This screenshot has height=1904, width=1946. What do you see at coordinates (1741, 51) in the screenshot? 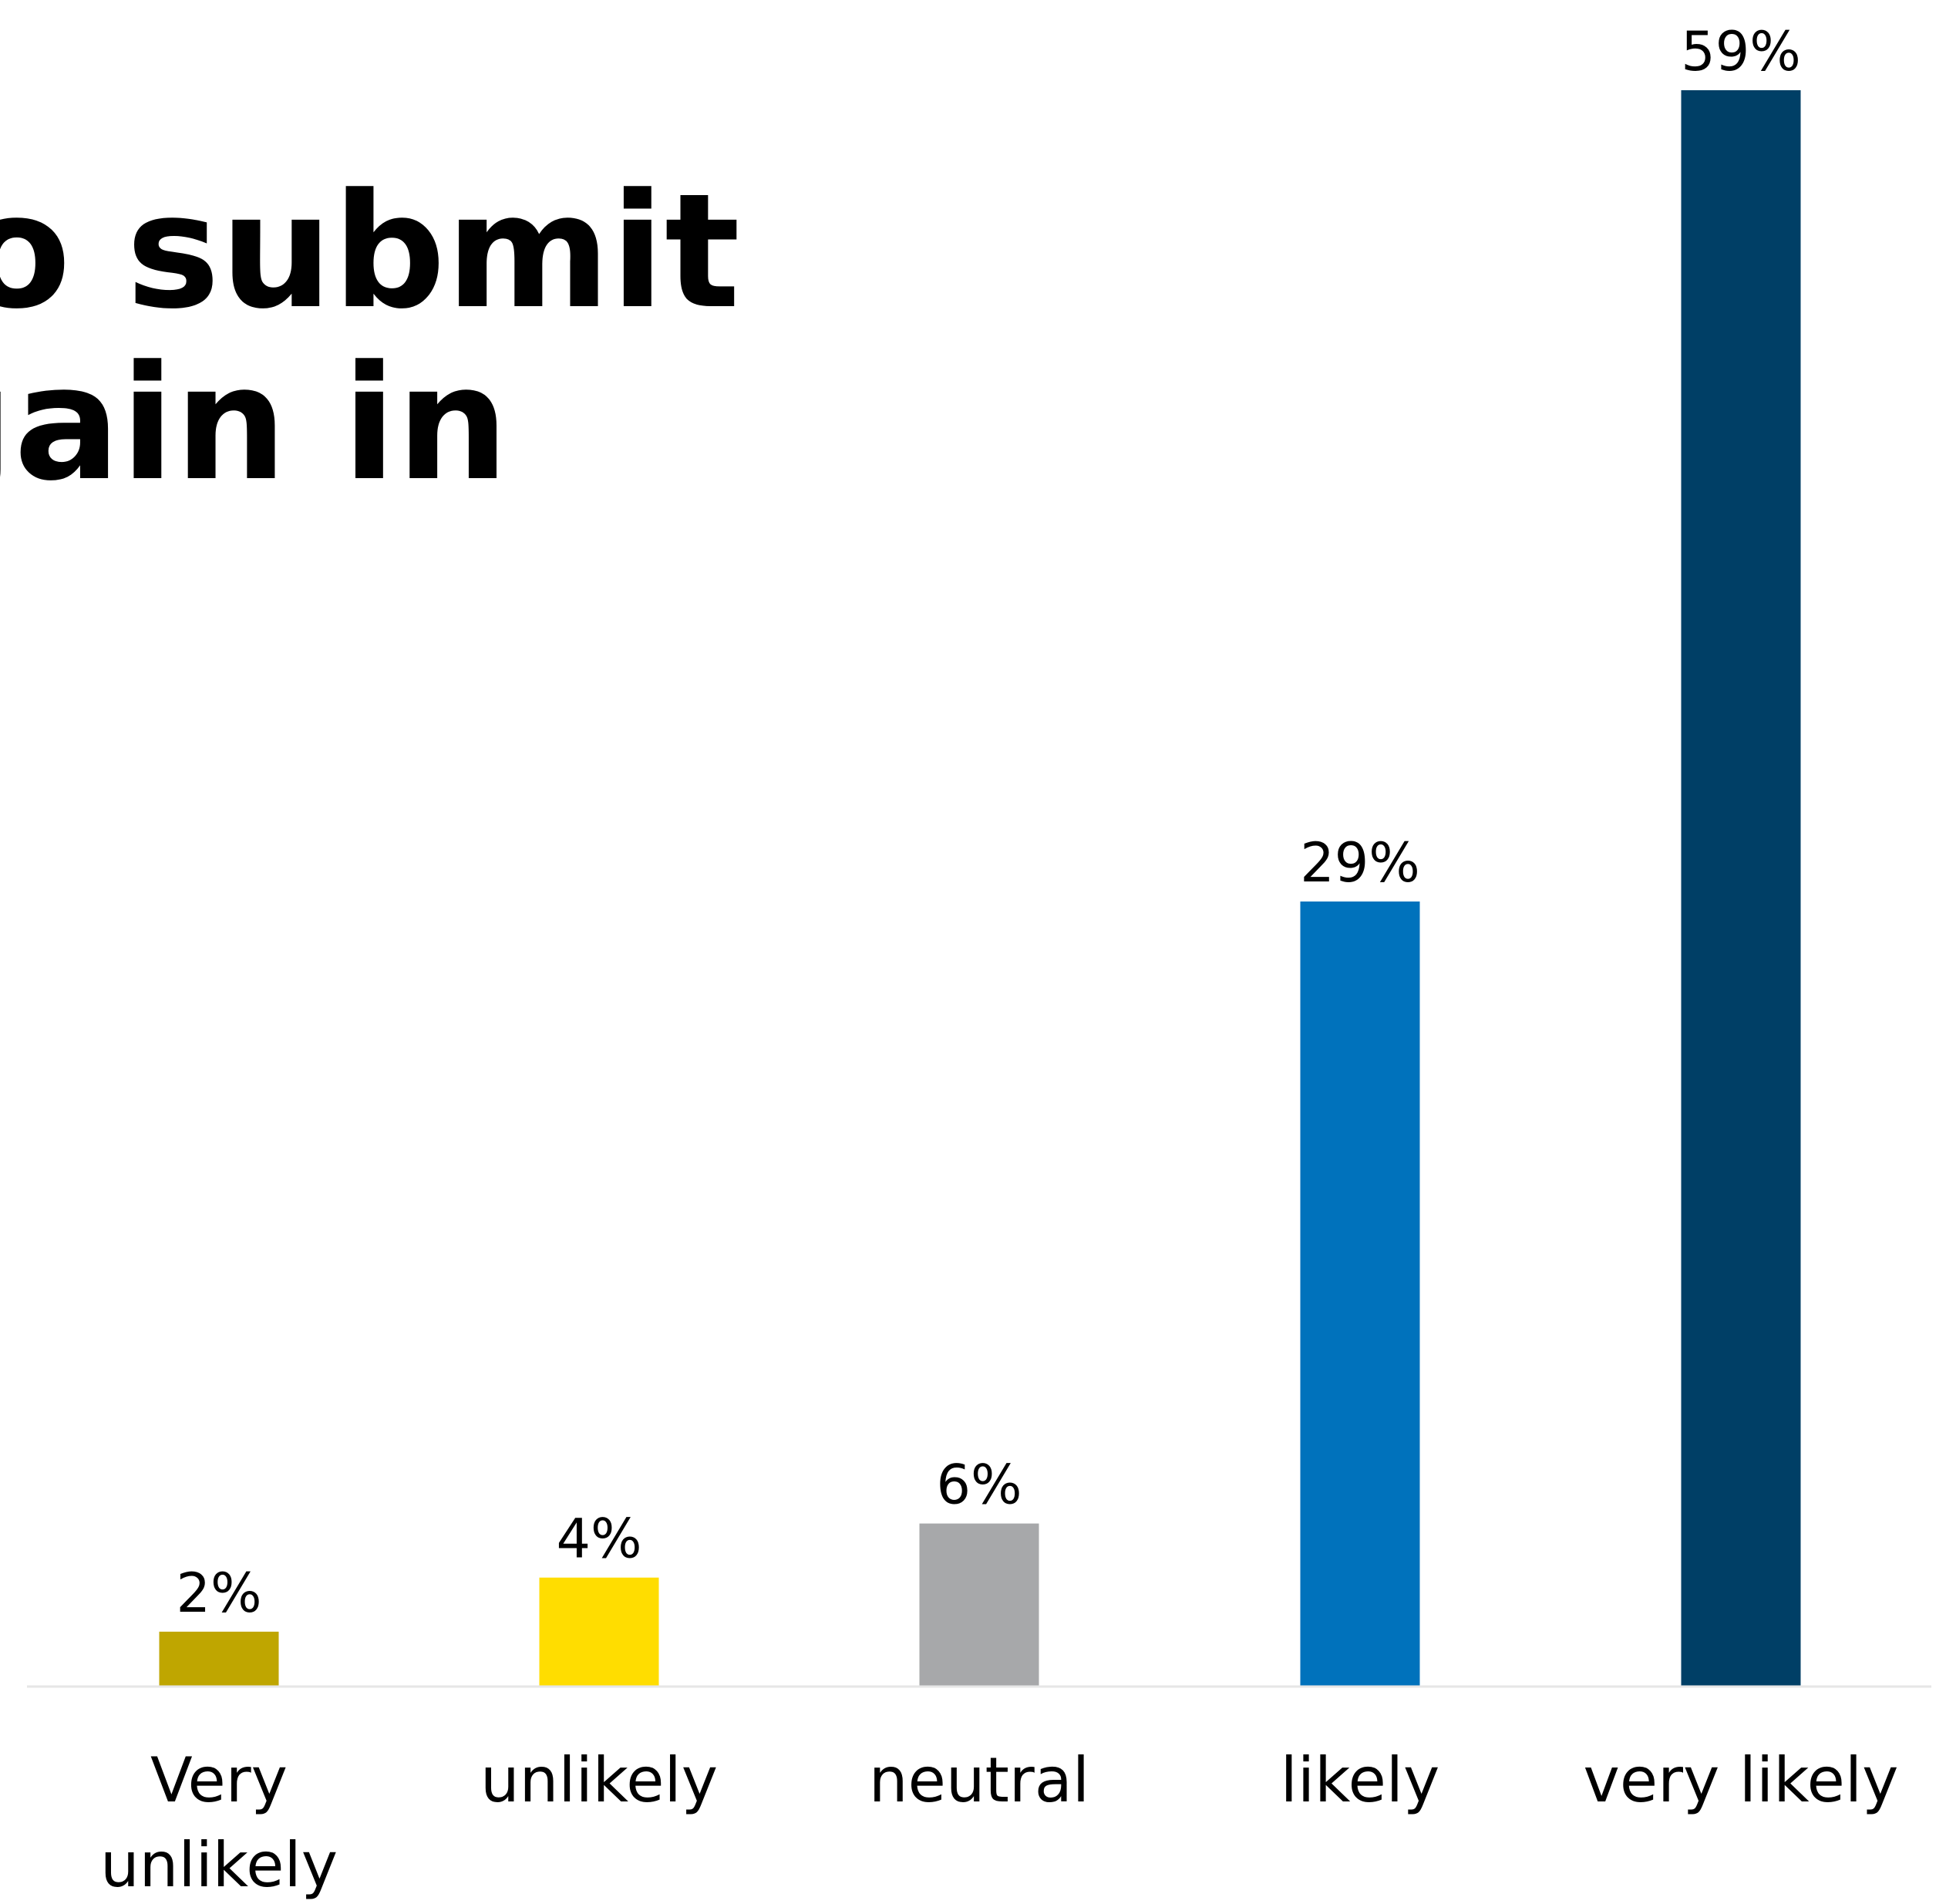
I see `value-label-4: 59%` at bounding box center [1741, 51].